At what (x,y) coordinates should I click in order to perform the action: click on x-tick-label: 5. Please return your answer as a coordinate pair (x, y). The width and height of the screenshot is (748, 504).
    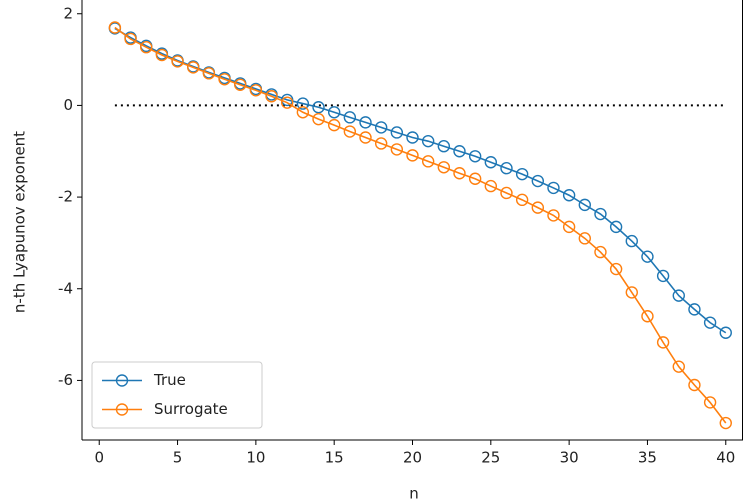
    Looking at the image, I should click on (178, 458).